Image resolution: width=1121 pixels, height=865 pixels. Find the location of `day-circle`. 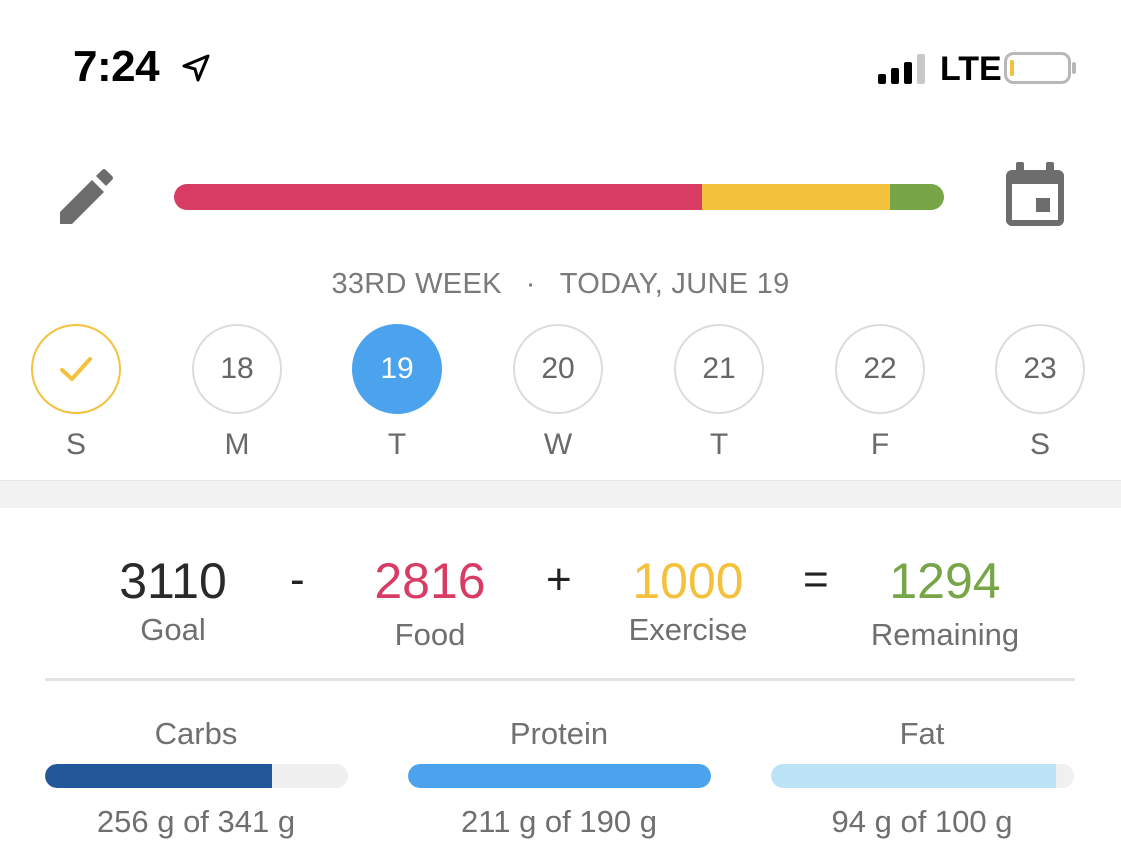

day-circle is located at coordinates (76, 369).